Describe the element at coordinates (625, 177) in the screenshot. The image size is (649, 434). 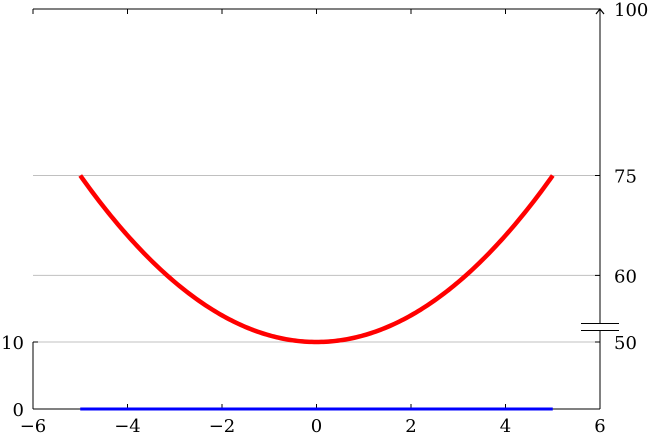
I see `right-y-tick-label: 75` at that location.